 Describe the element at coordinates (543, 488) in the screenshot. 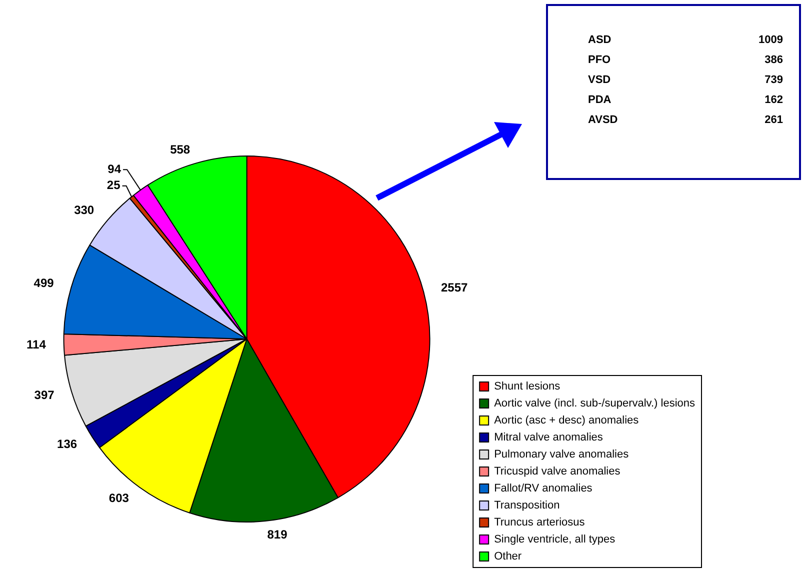

I see `legend-label: Fallot/RV anomalies` at that location.